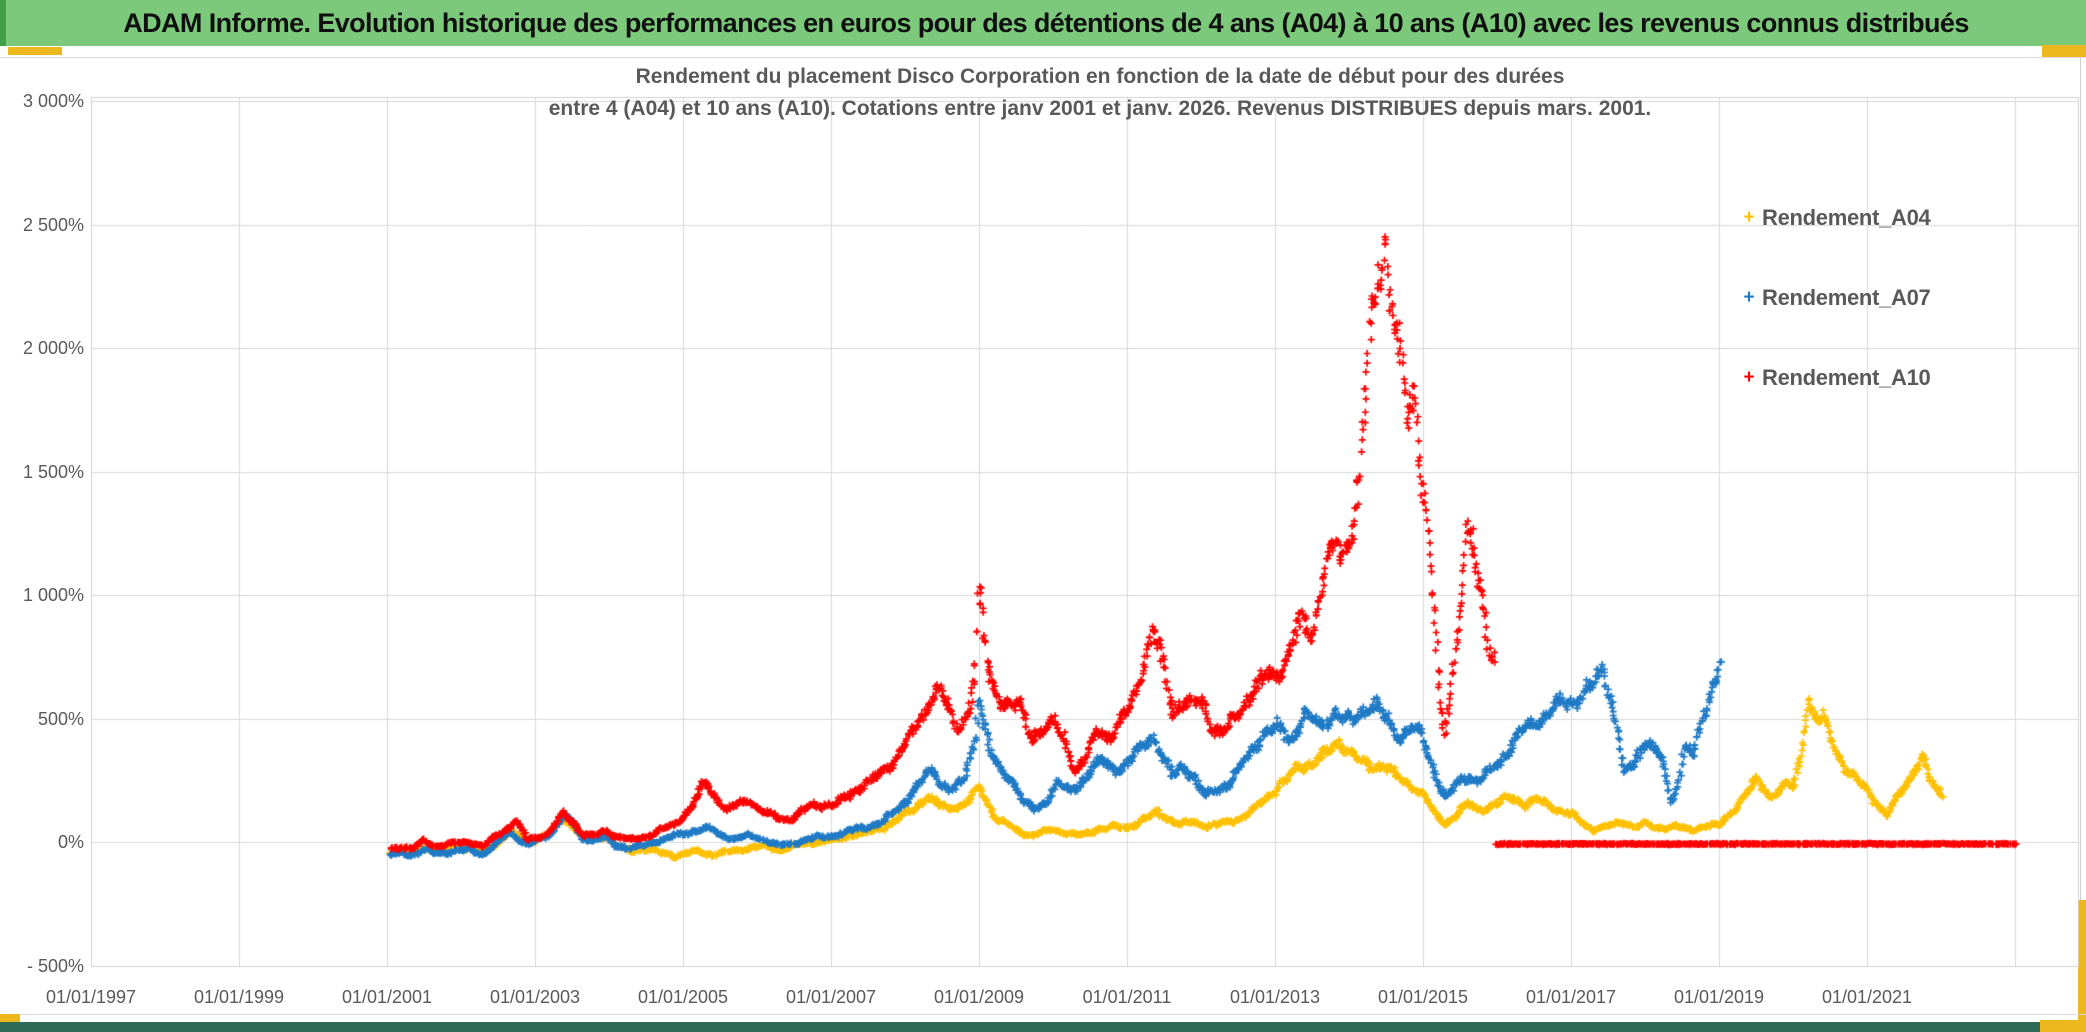 The height and width of the screenshot is (1032, 2086). I want to click on legend-entry-rendement_a04: + Rendement_A04, so click(1833, 218).